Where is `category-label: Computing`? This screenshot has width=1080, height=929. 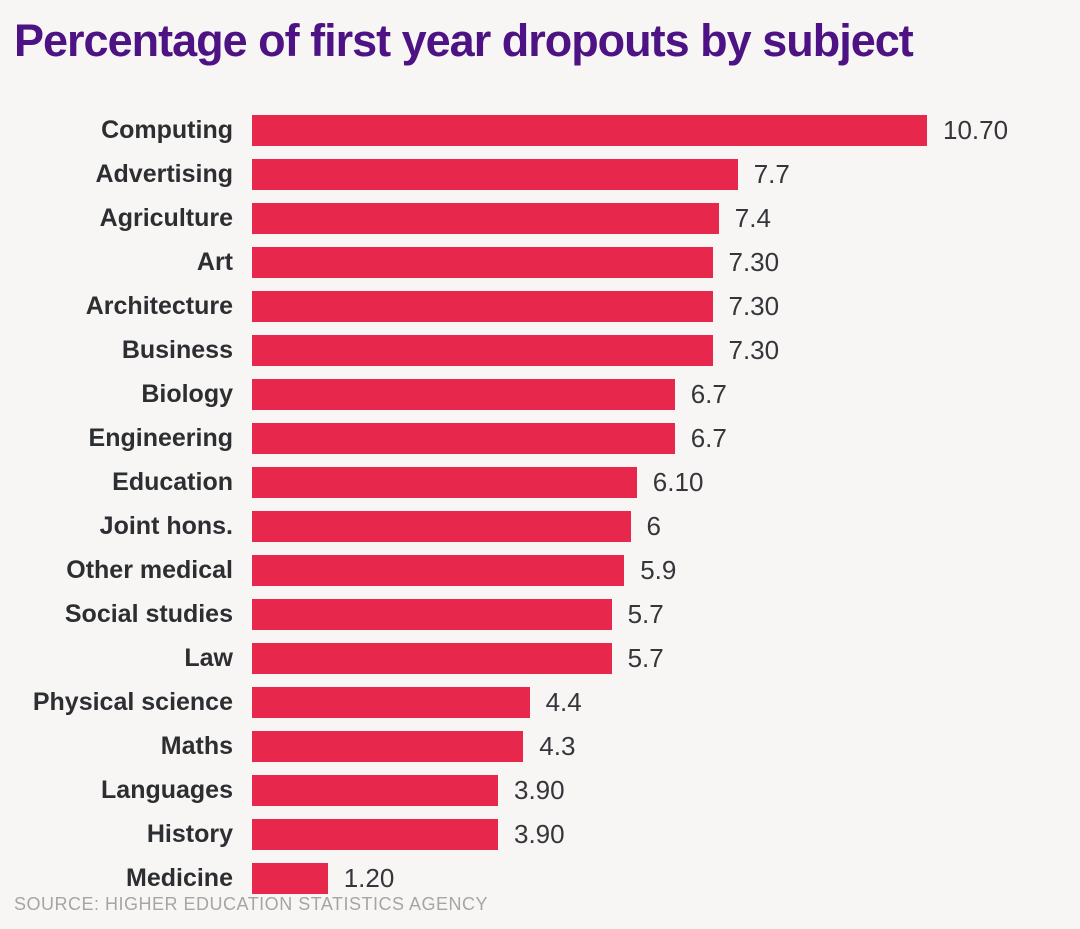
category-label: Computing is located at coordinates (167, 129).